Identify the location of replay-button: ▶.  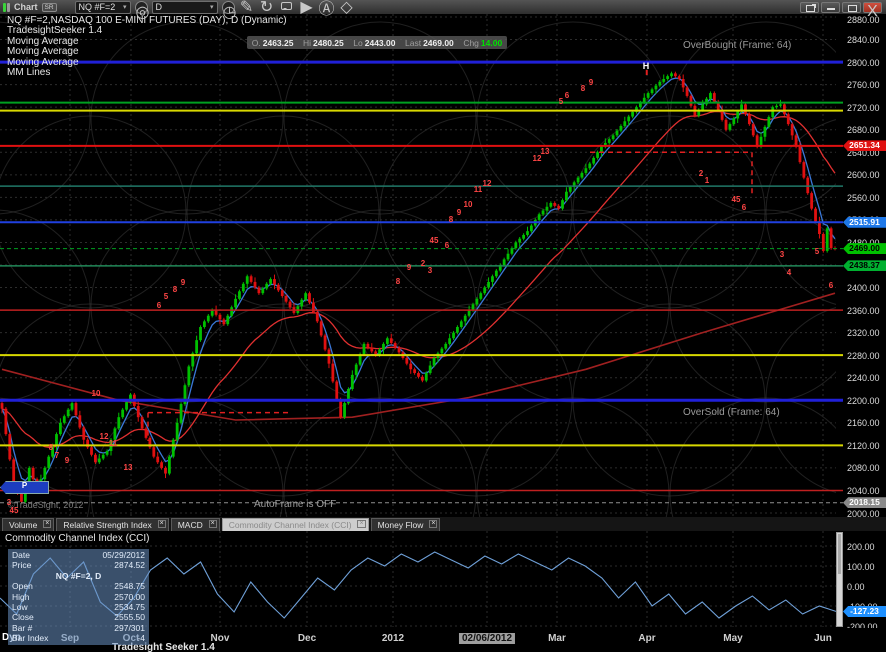
(307, 8).